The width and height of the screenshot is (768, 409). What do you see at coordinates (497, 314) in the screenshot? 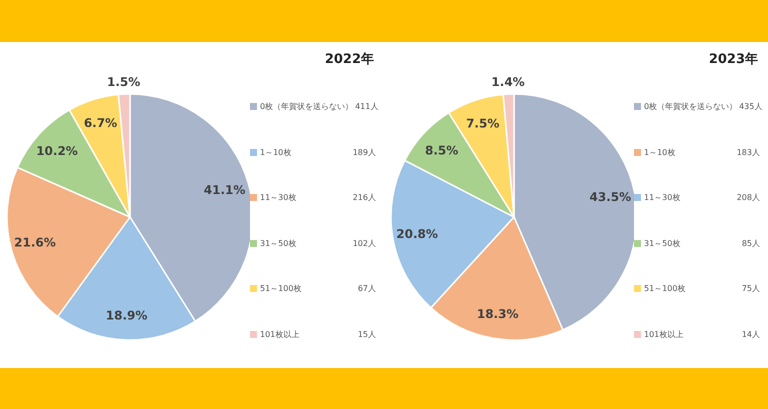
I see `data-label: 18.3%` at bounding box center [497, 314].